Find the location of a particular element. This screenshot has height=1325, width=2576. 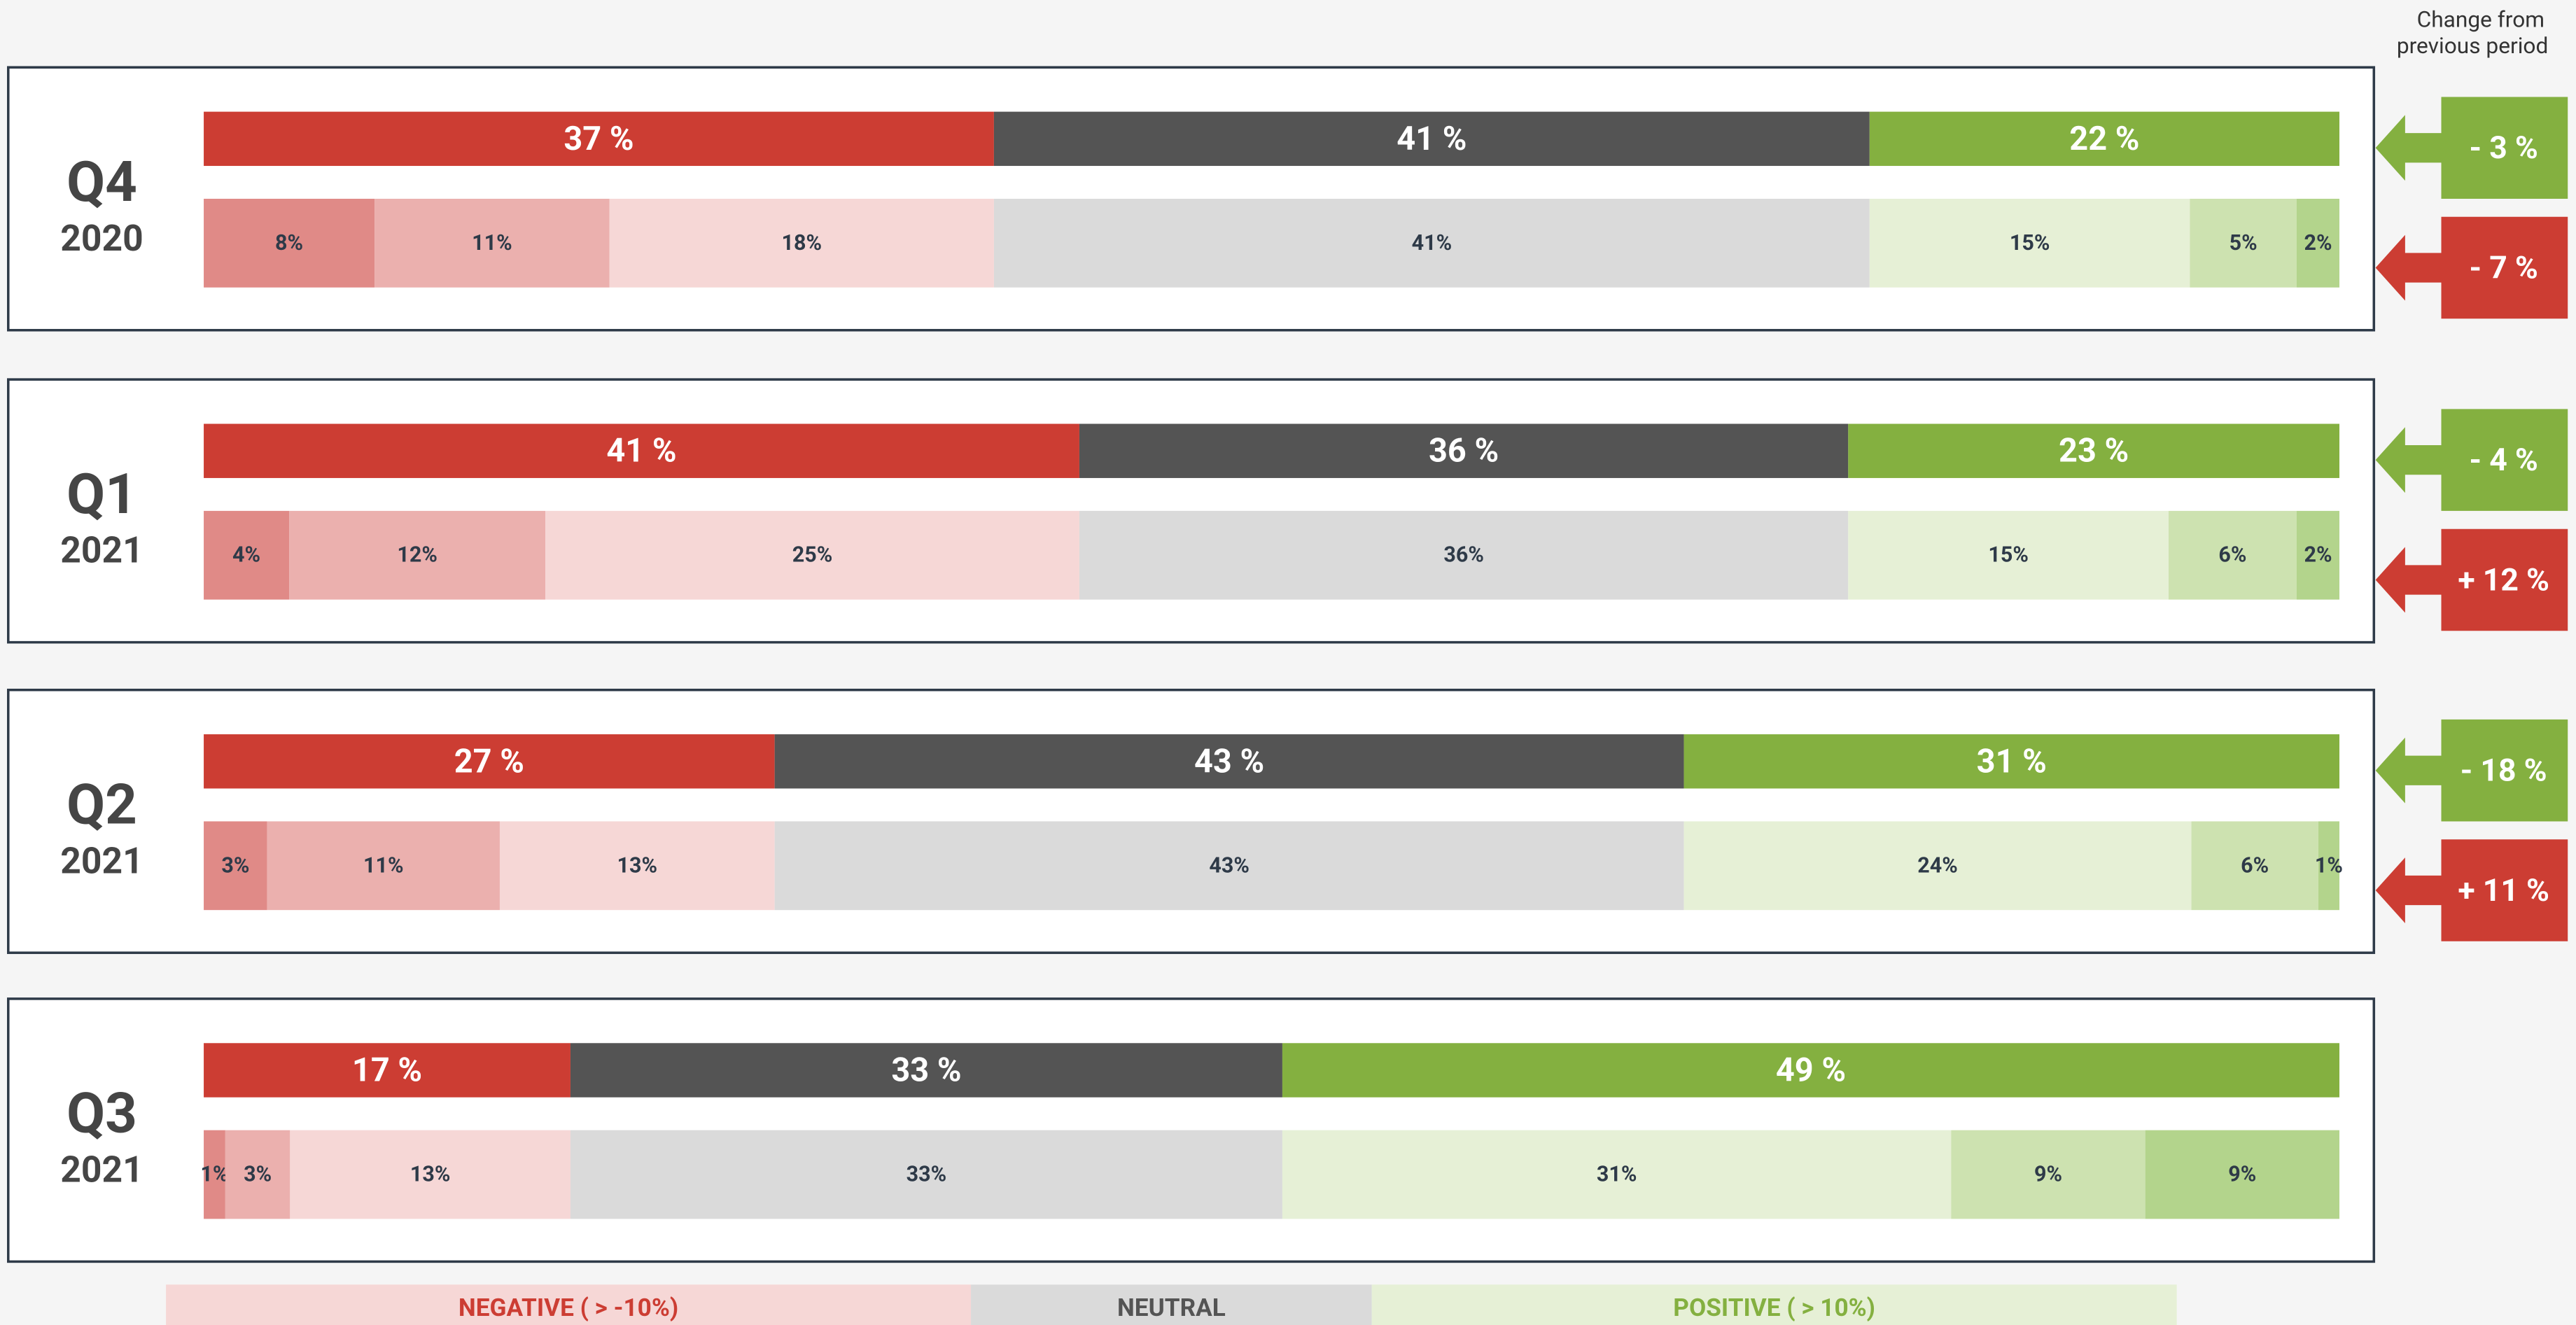

summary-bar-label: 41 % is located at coordinates (641, 451).